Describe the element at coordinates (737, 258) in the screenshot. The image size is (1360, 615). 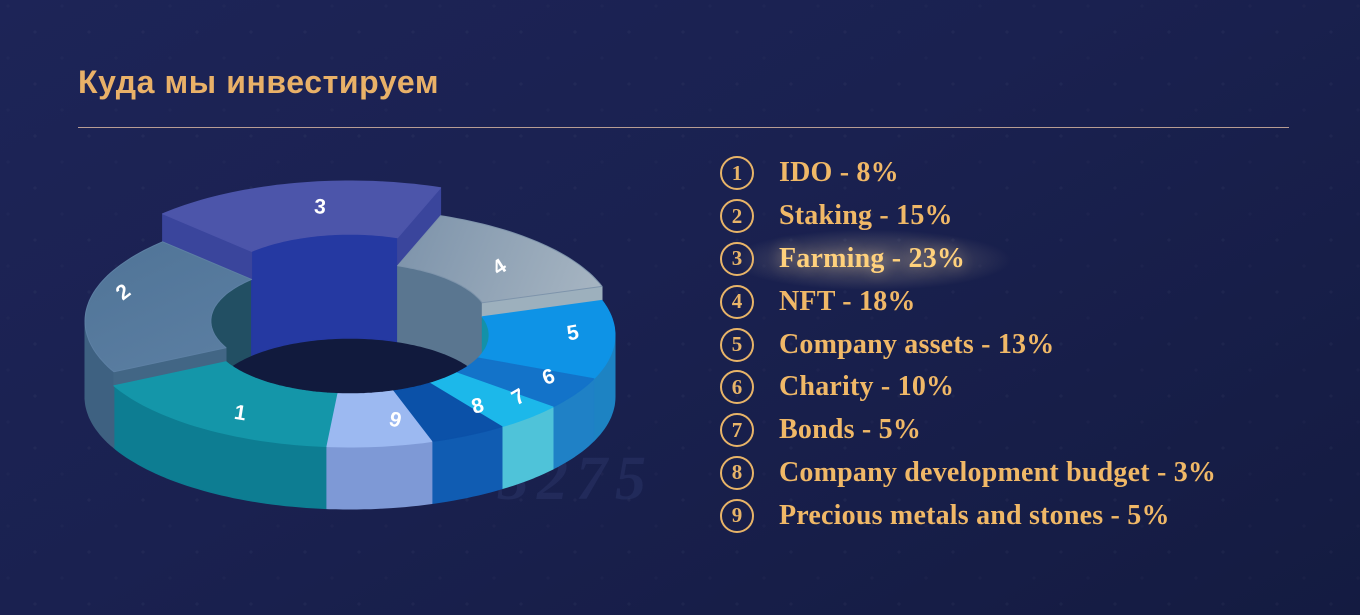
I see `legend-number-badge: 3` at that location.